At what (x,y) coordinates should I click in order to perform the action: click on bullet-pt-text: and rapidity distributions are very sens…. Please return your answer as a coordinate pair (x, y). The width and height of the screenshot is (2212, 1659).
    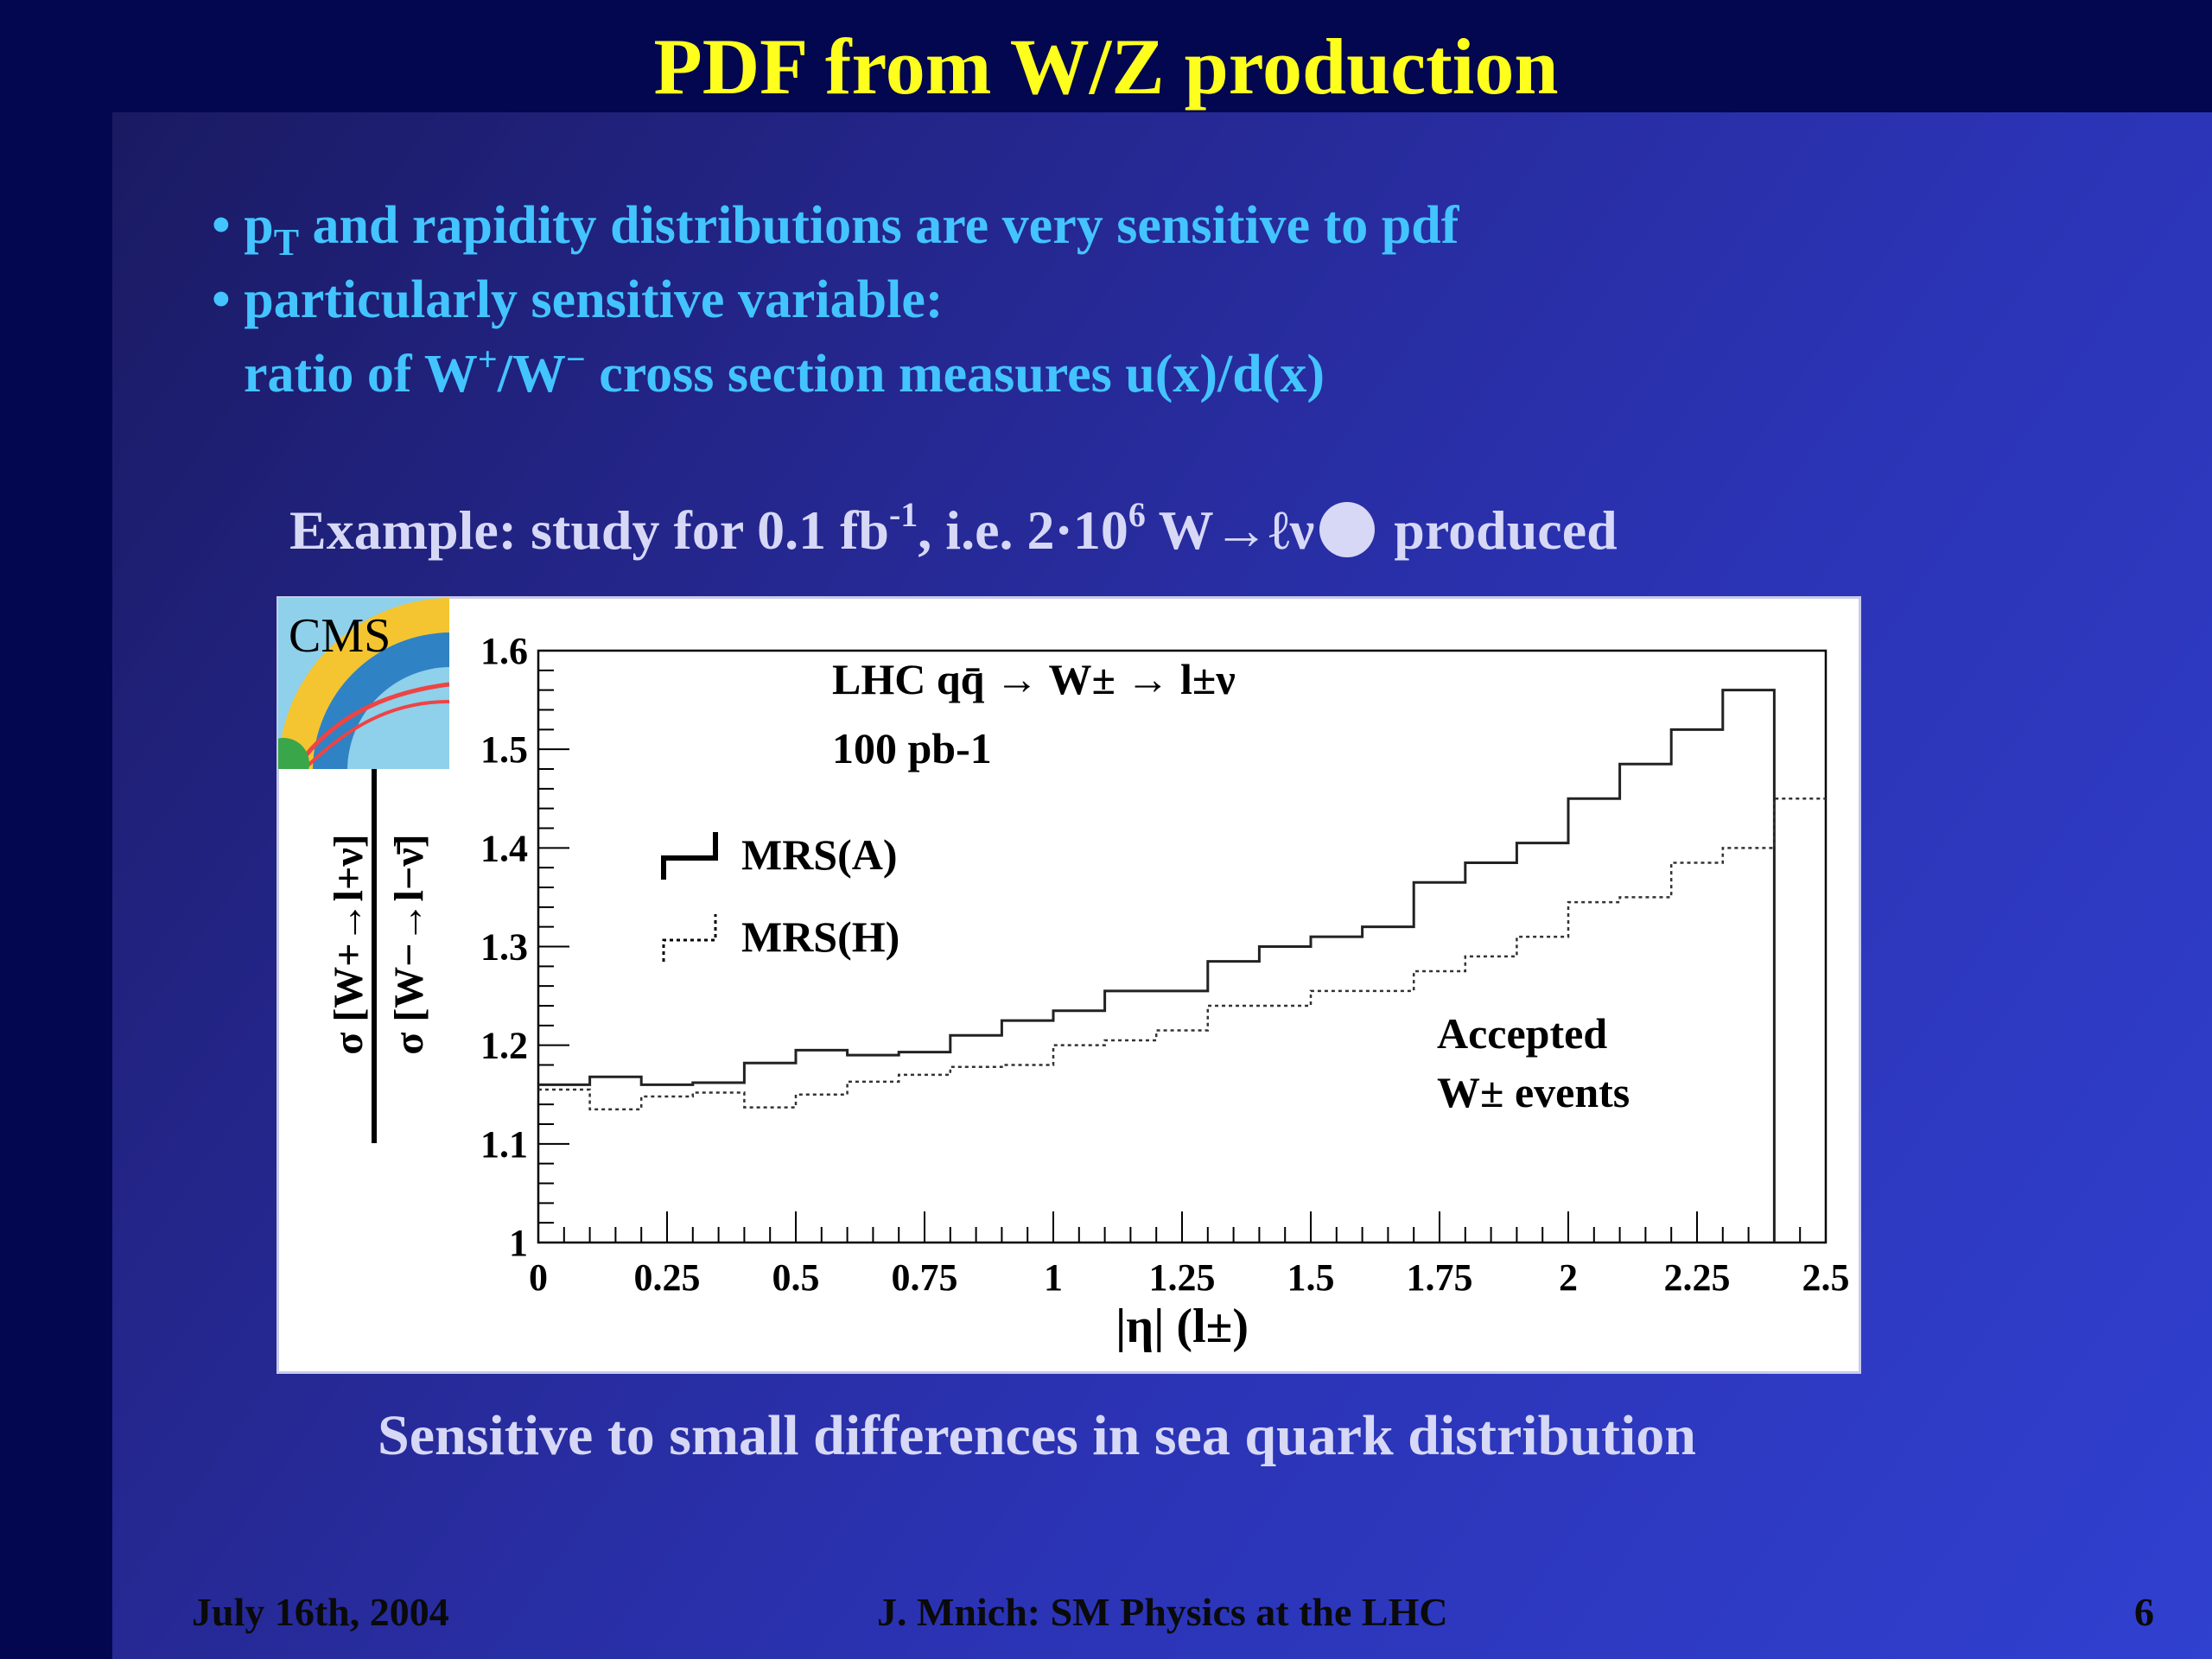
    Looking at the image, I should click on (879, 225).